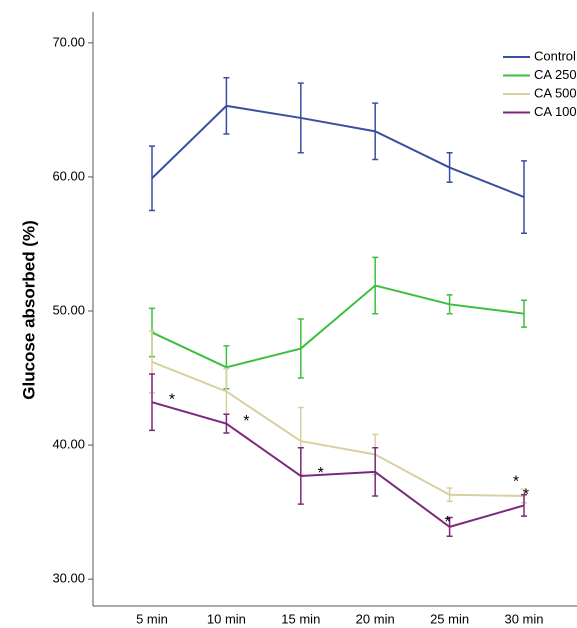  Describe the element at coordinates (375, 618) in the screenshot. I see `x-tick-label: 20 min` at that location.